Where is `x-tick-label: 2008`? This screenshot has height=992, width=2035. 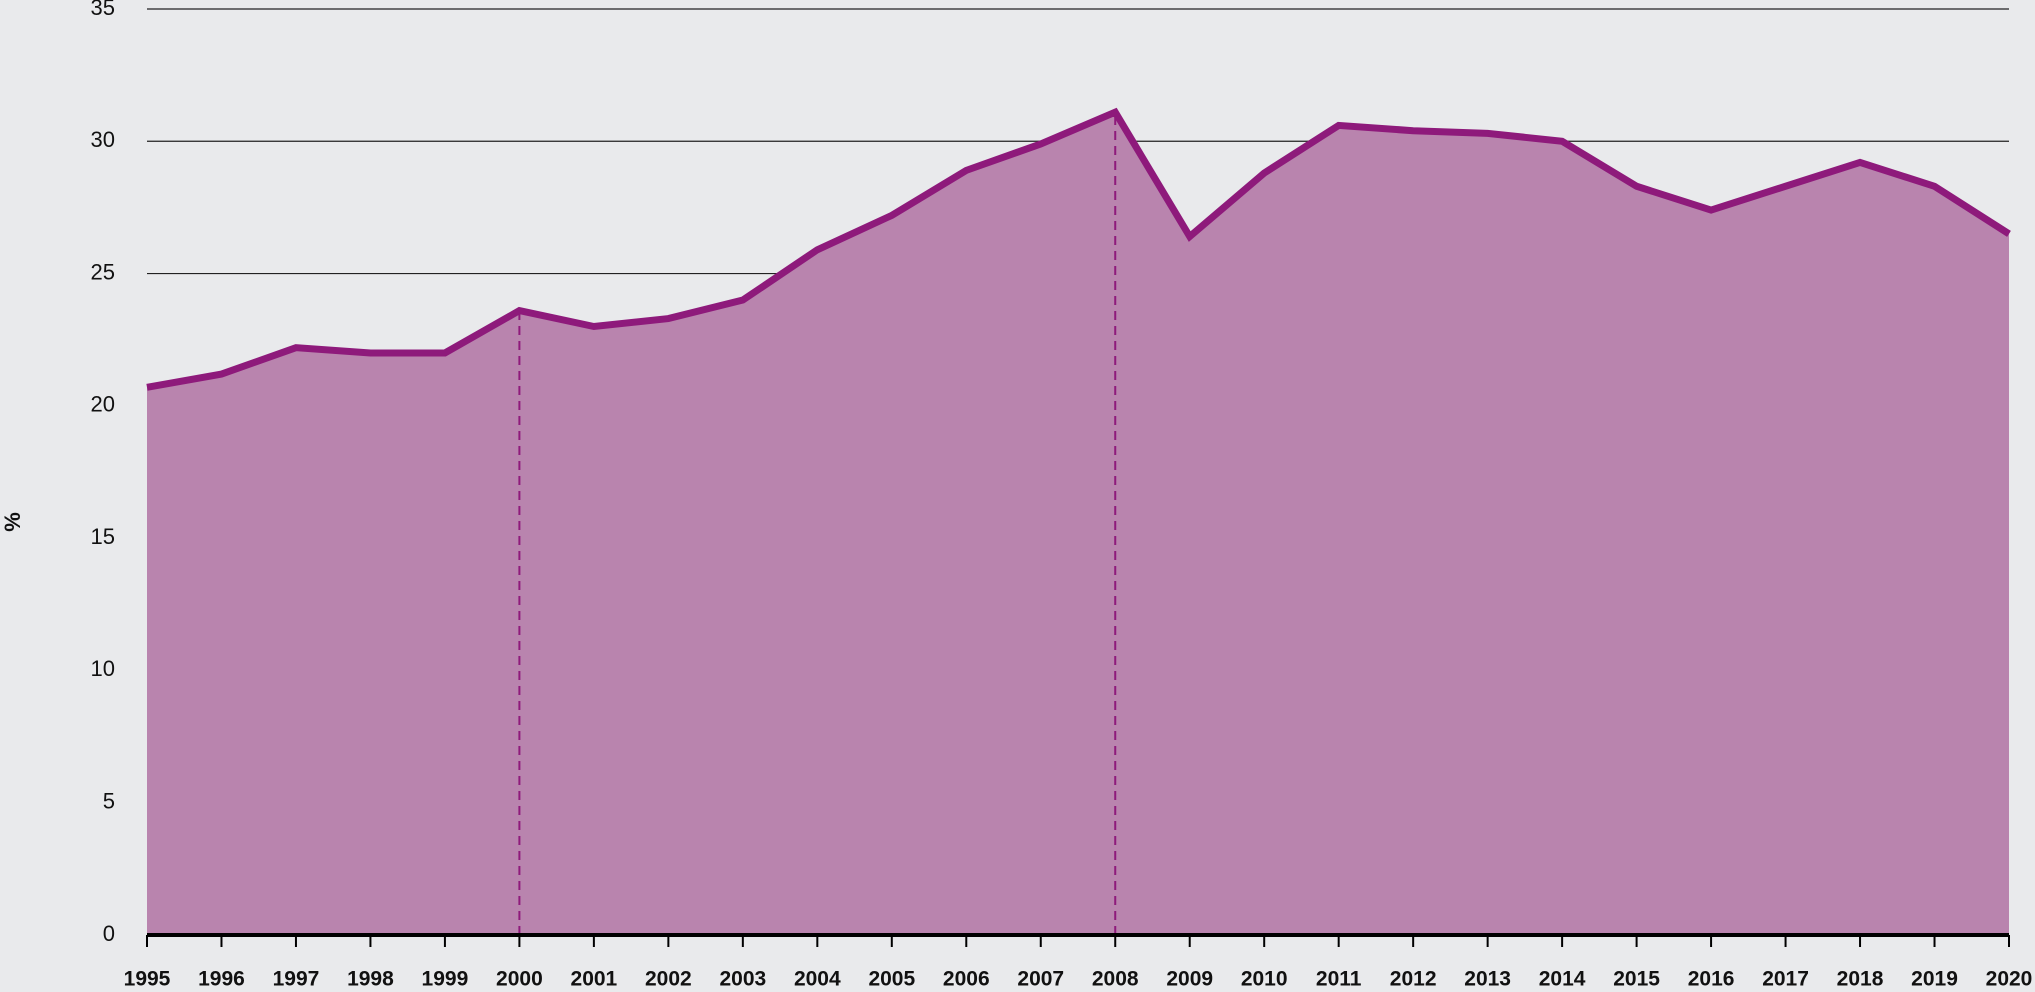 x-tick-label: 2008 is located at coordinates (1115, 979).